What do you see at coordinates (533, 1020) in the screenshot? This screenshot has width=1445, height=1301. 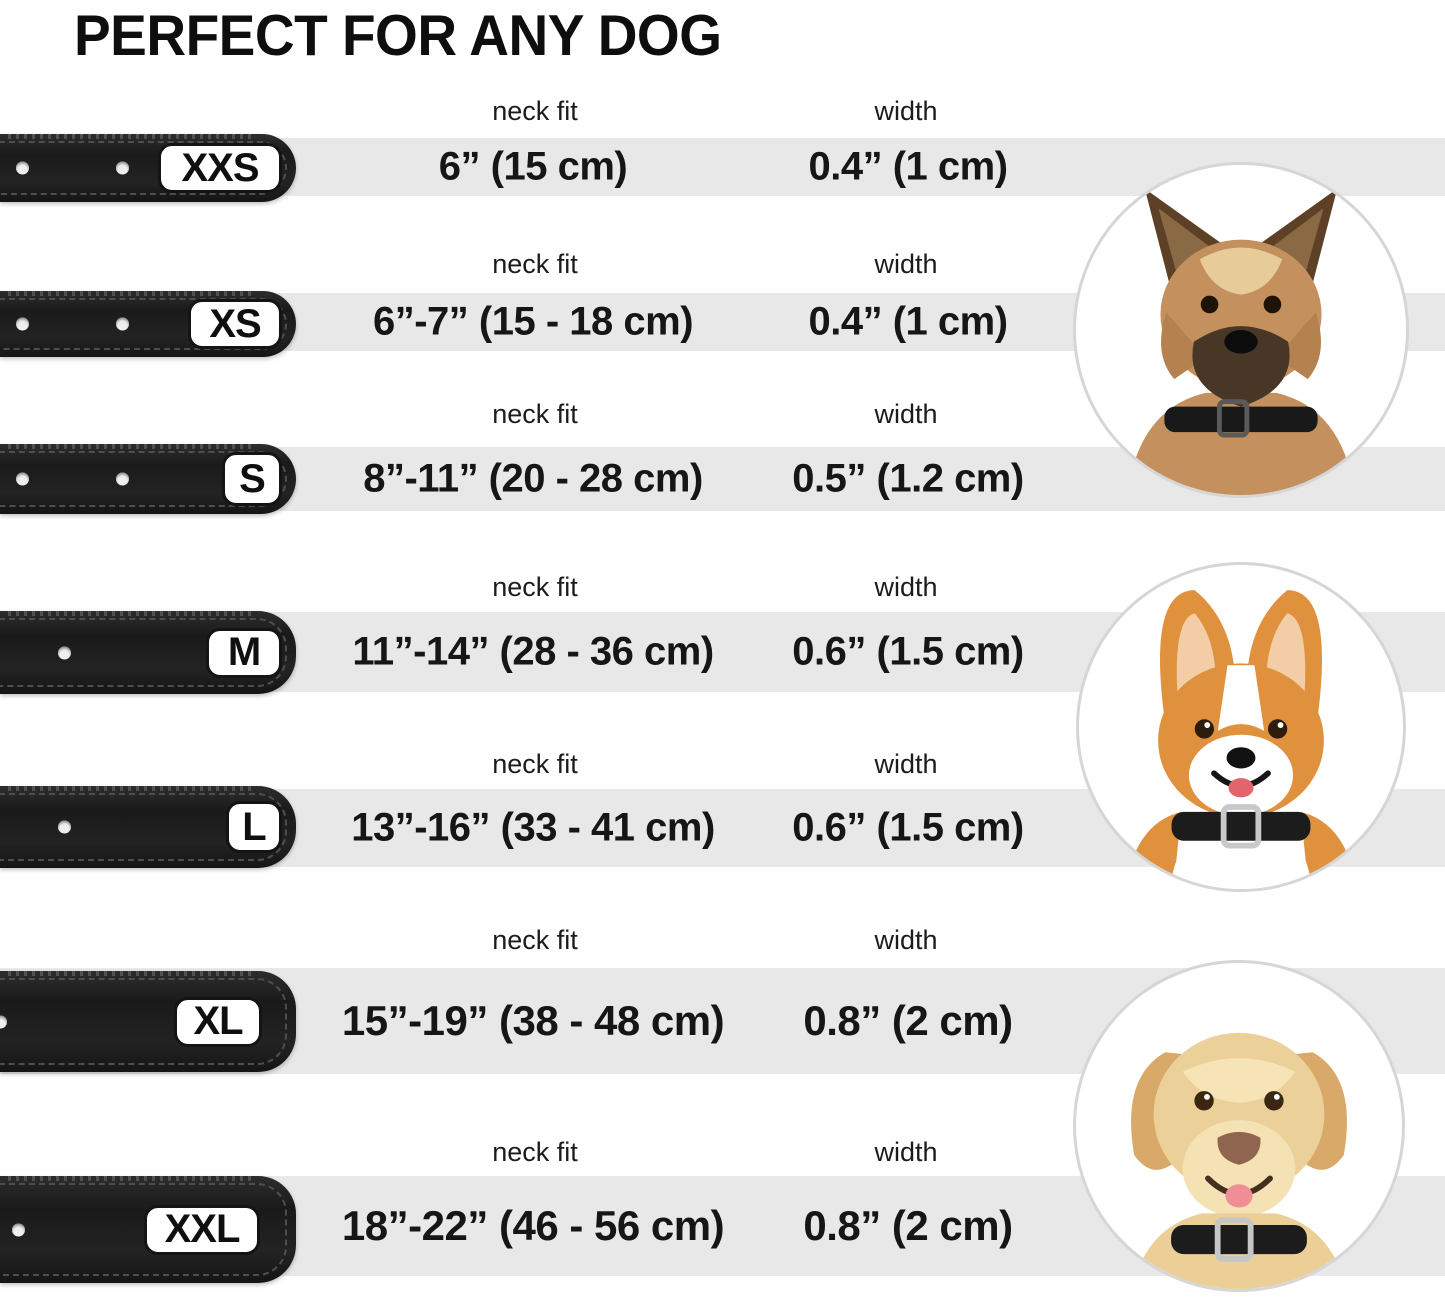 I see `neck-fit-value: 15”-19” (38 - 48 cm)` at bounding box center [533, 1020].